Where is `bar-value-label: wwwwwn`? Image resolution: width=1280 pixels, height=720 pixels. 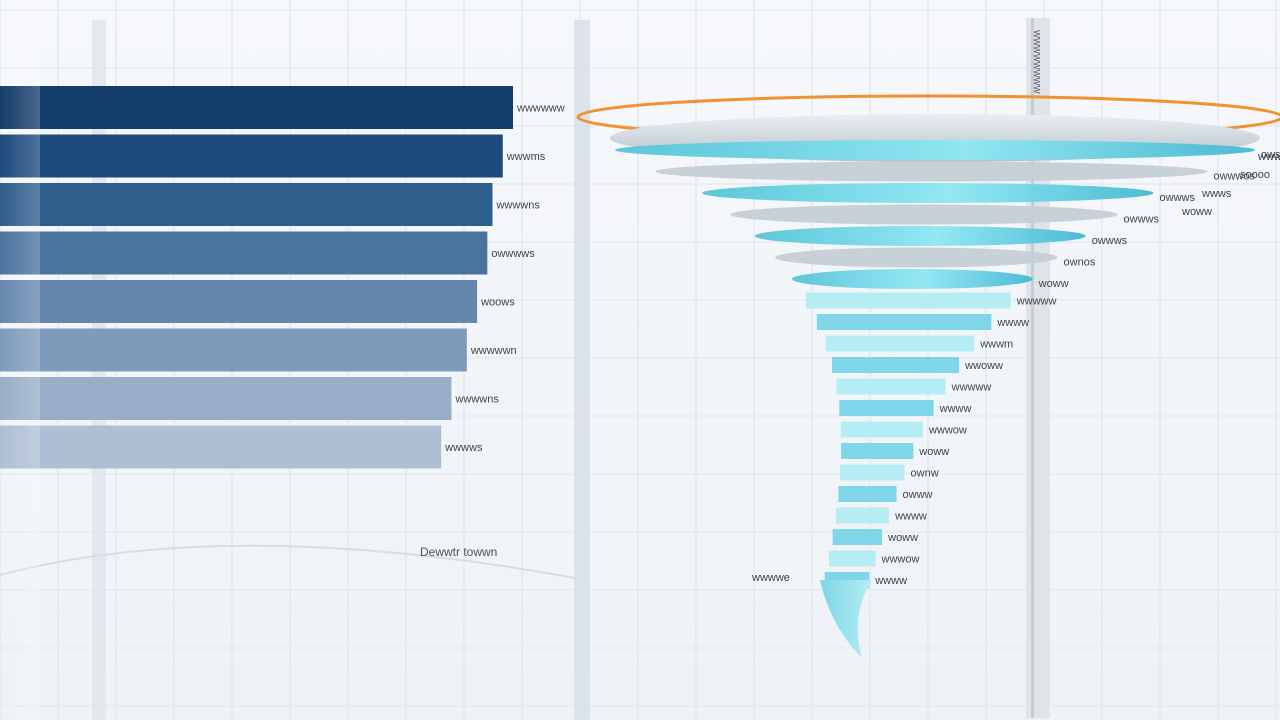 bar-value-label: wwwwwn is located at coordinates (493, 351).